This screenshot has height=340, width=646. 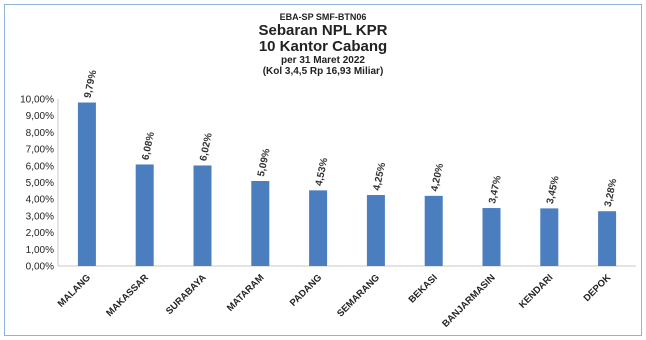 I want to click on bar-surabaya, so click(x=202, y=215).